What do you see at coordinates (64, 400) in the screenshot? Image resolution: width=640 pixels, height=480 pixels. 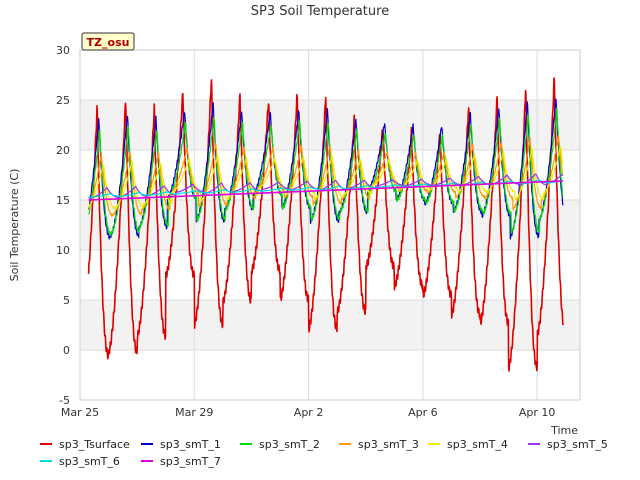 I see `y-tick-label: -5` at bounding box center [64, 400].